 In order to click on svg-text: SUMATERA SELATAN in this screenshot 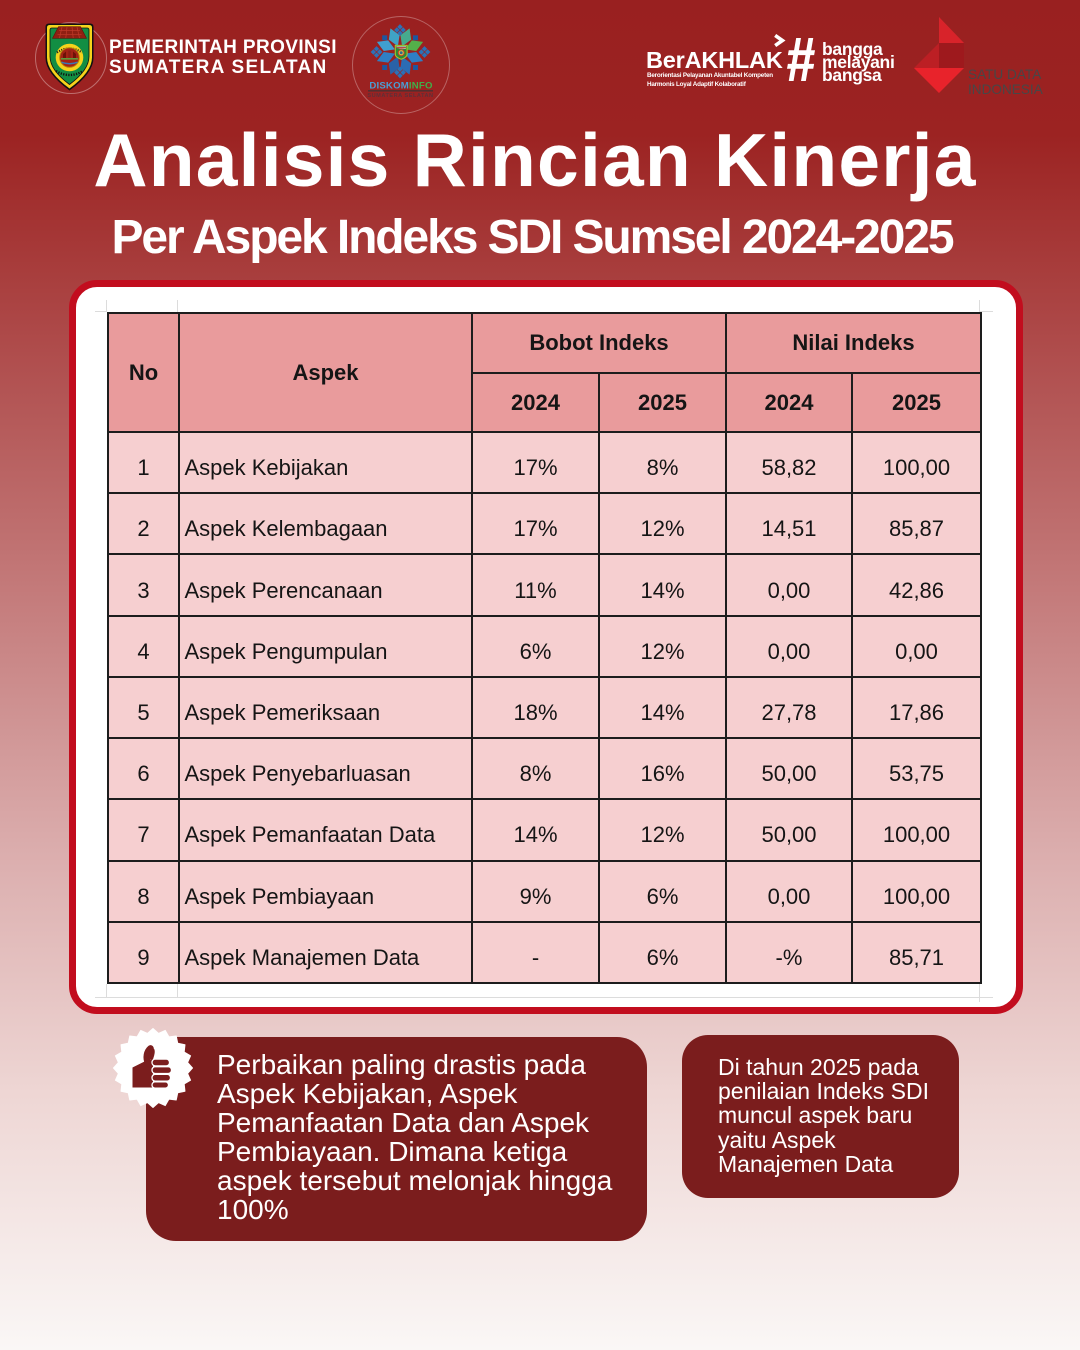, I will do `click(400, 96)`.